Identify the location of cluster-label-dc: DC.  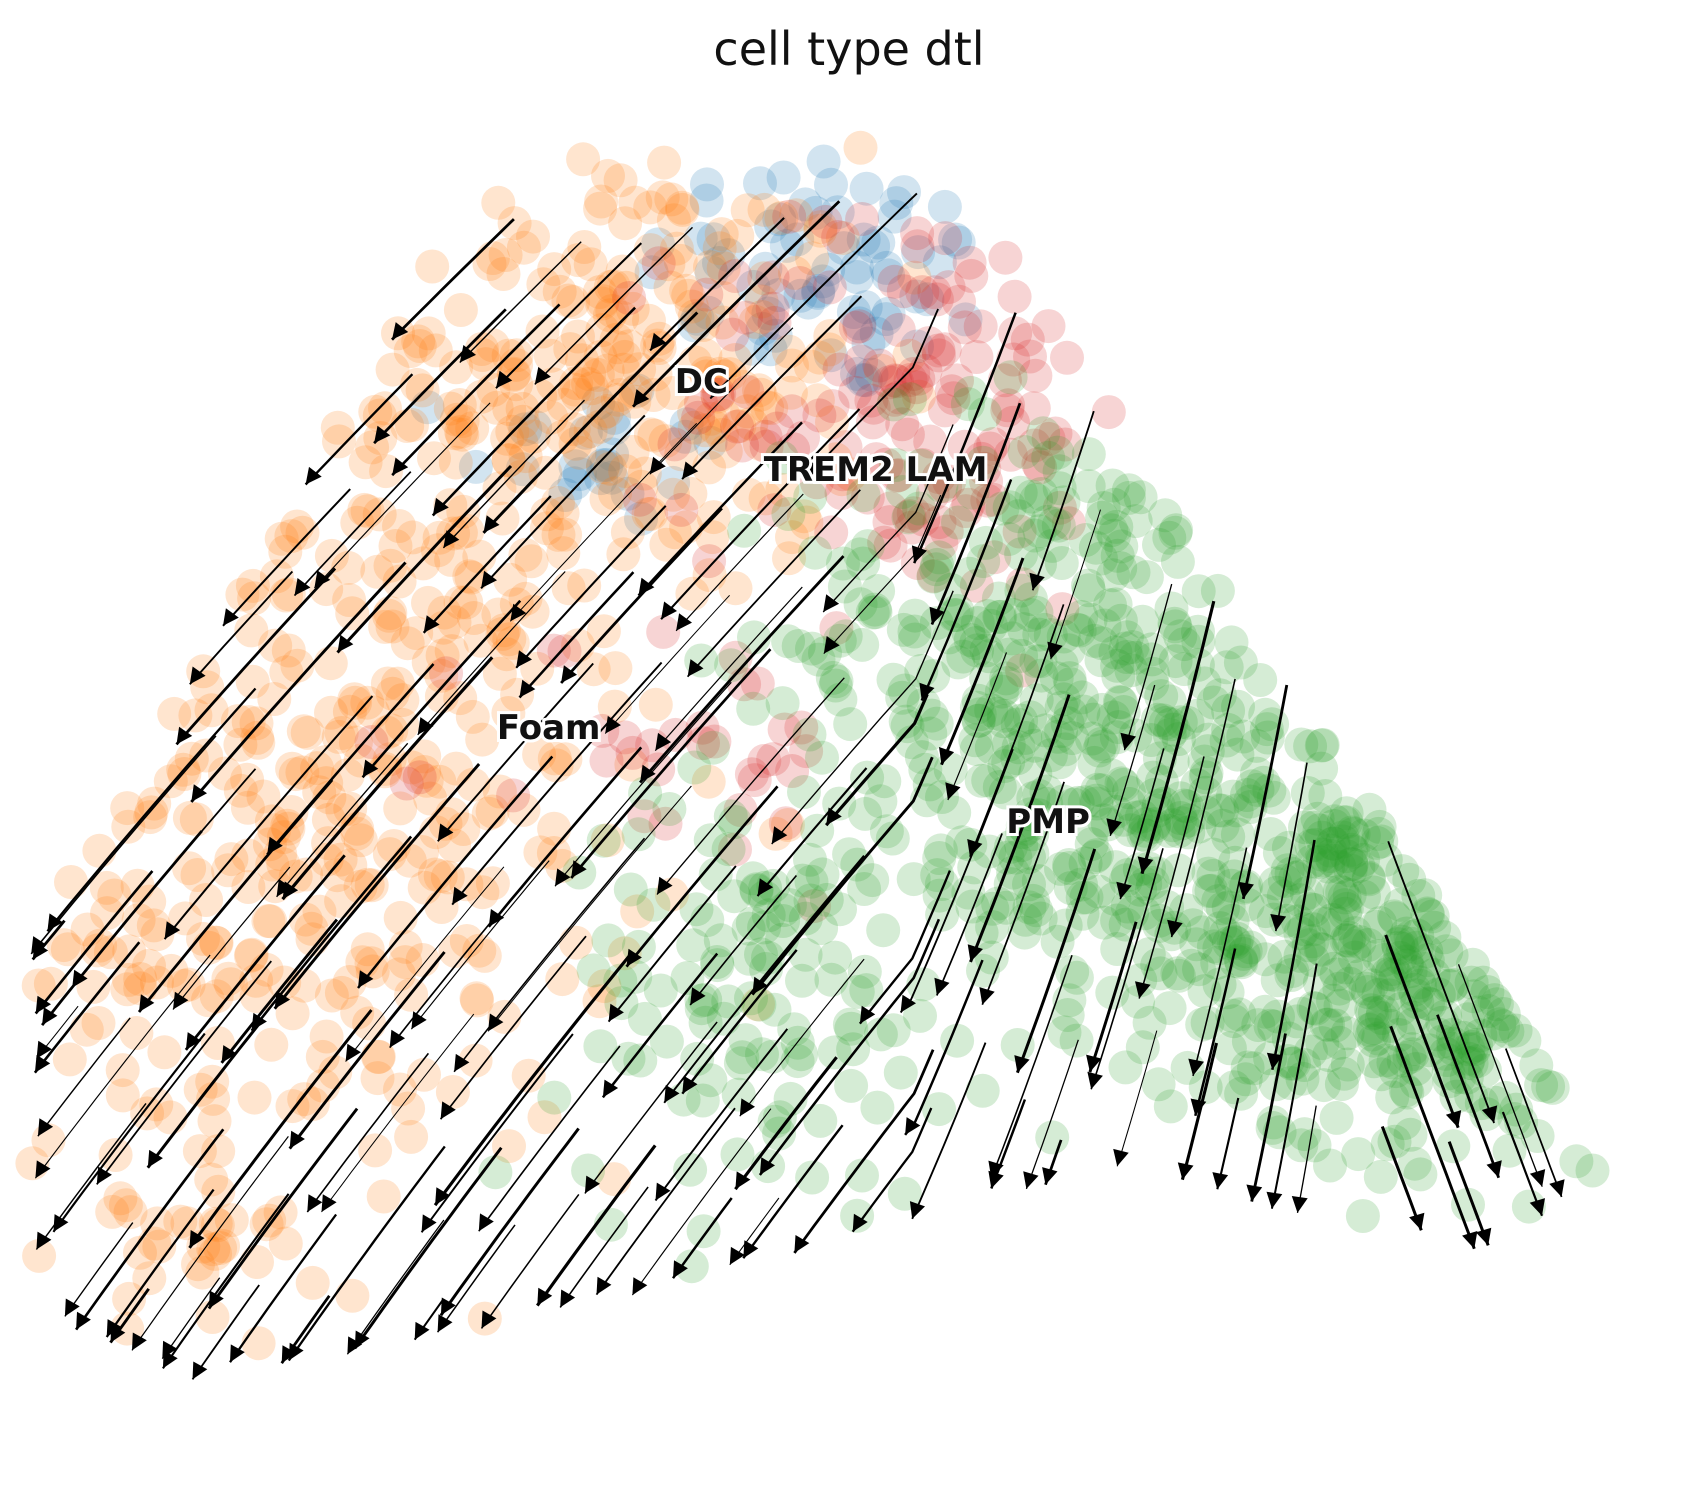
(701, 382).